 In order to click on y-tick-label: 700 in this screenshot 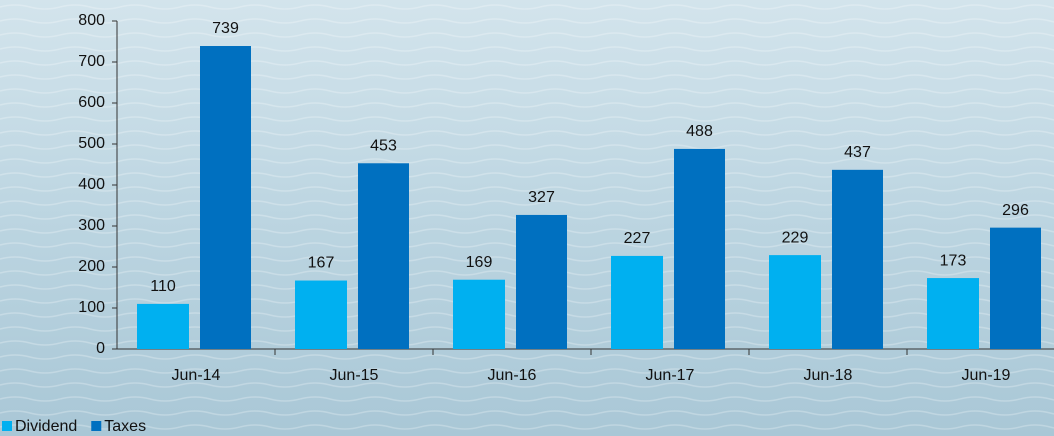, I will do `click(91, 61)`.